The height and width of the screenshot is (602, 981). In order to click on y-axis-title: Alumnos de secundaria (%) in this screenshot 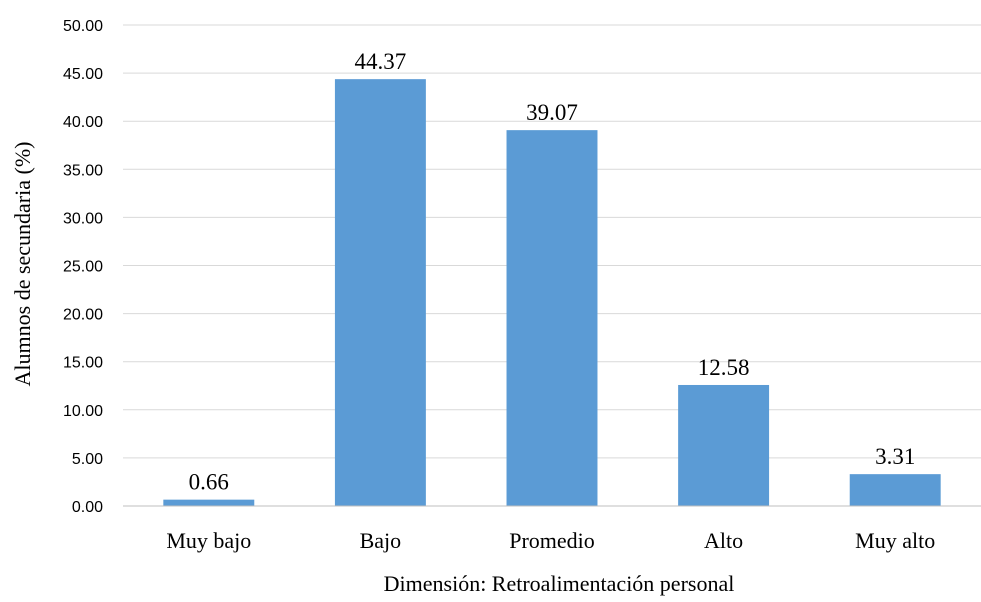, I will do `click(22, 264)`.